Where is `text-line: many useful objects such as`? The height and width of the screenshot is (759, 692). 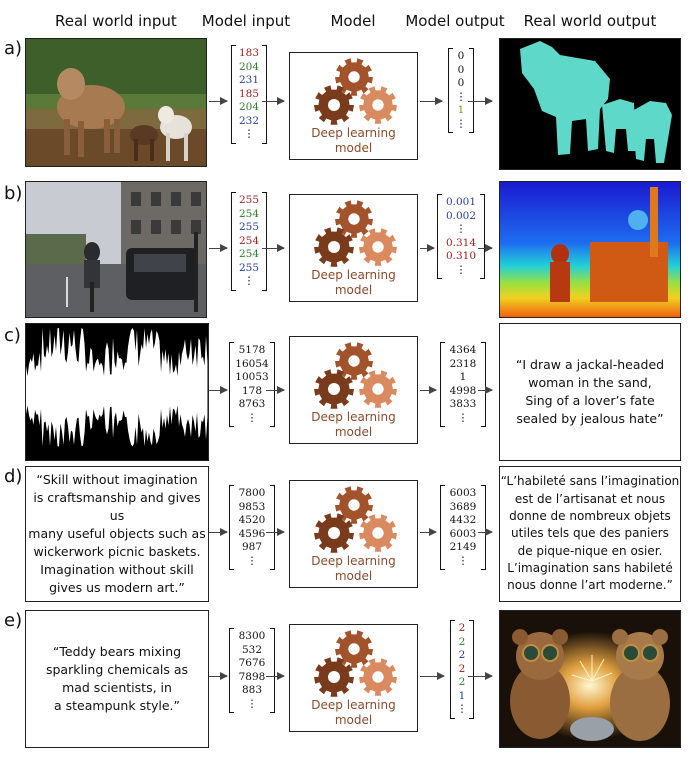 text-line: many useful objects such as is located at coordinates (117, 533).